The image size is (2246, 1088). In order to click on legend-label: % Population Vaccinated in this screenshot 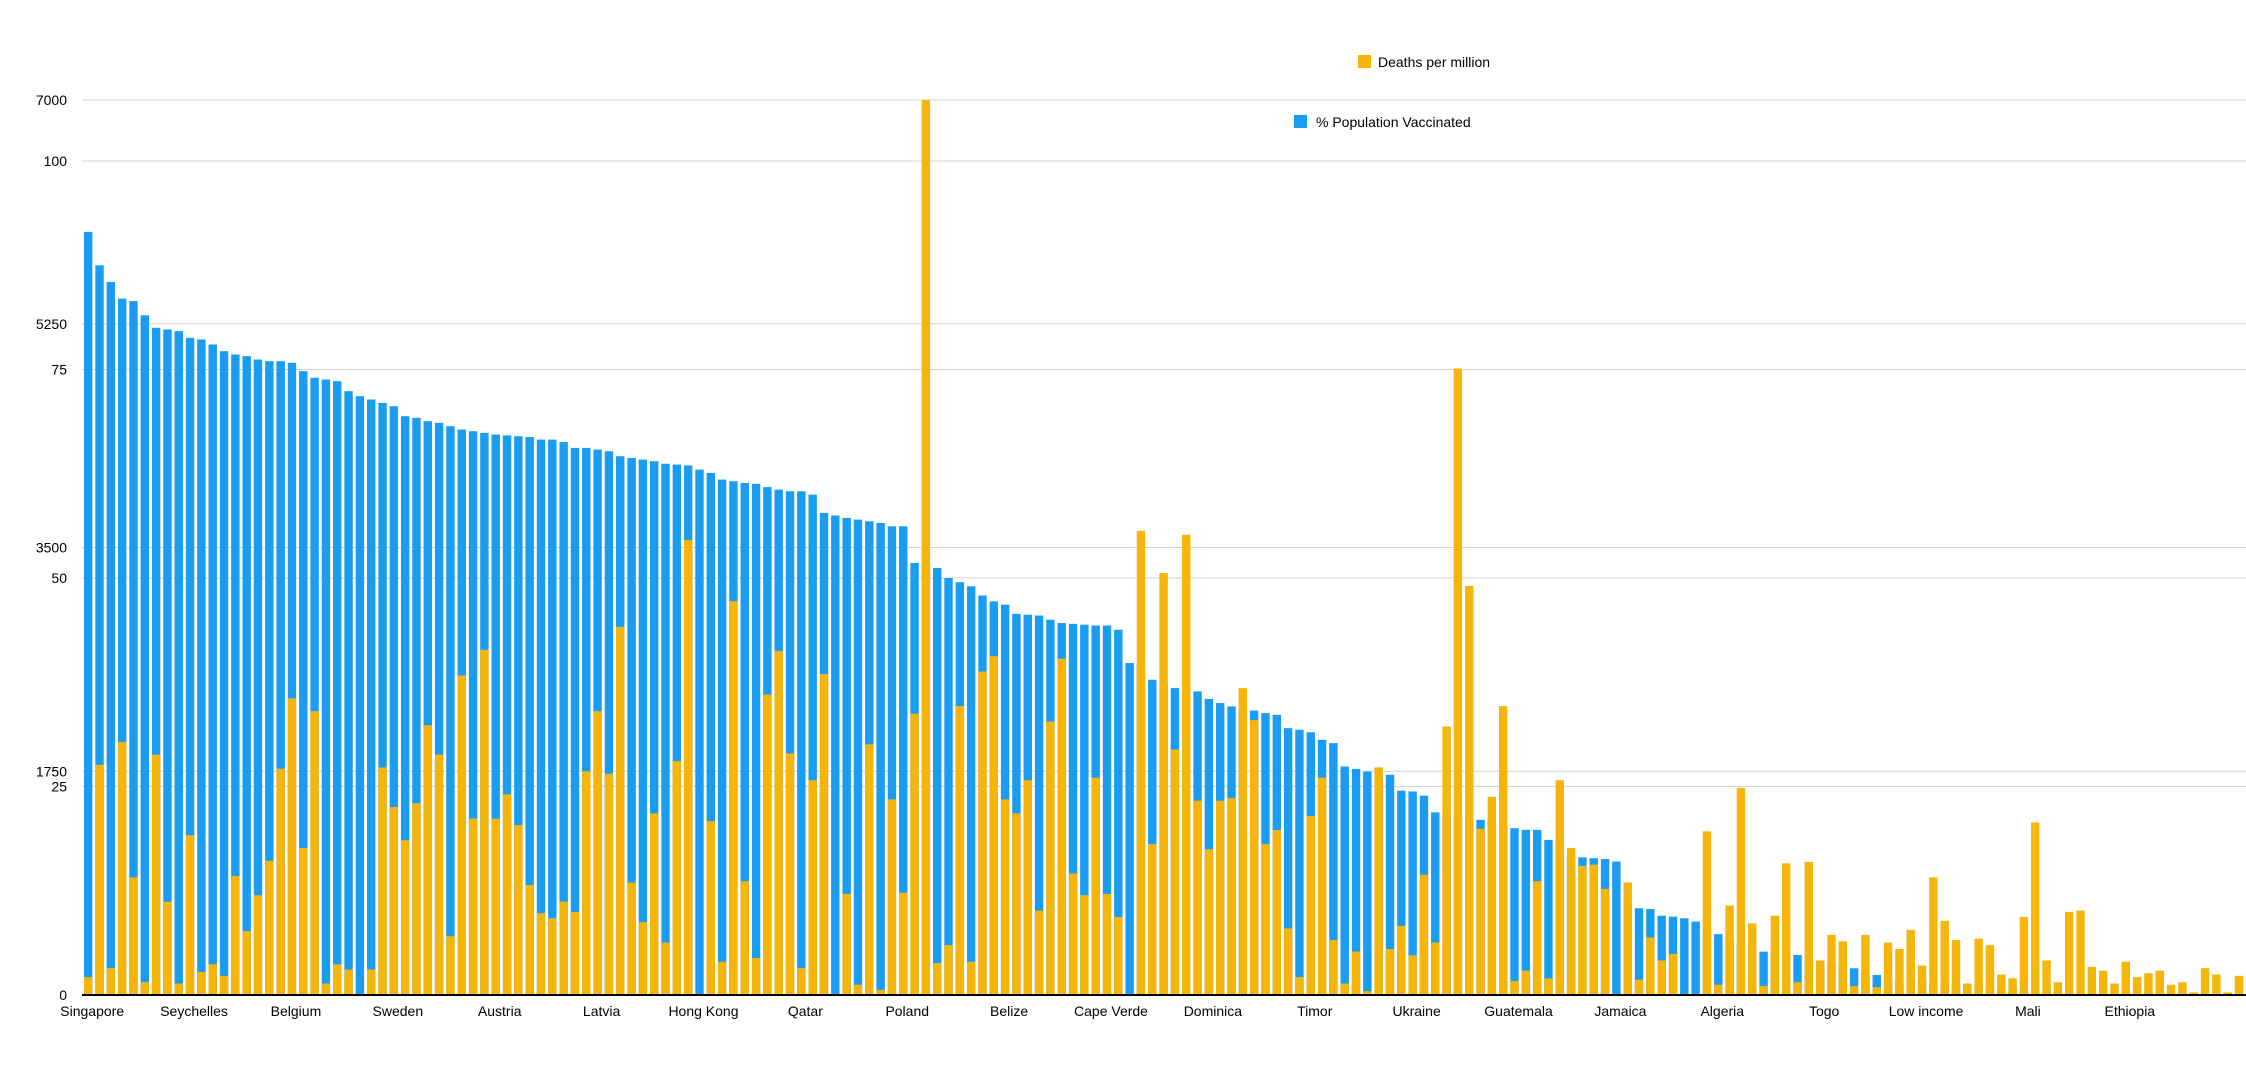, I will do `click(1393, 122)`.